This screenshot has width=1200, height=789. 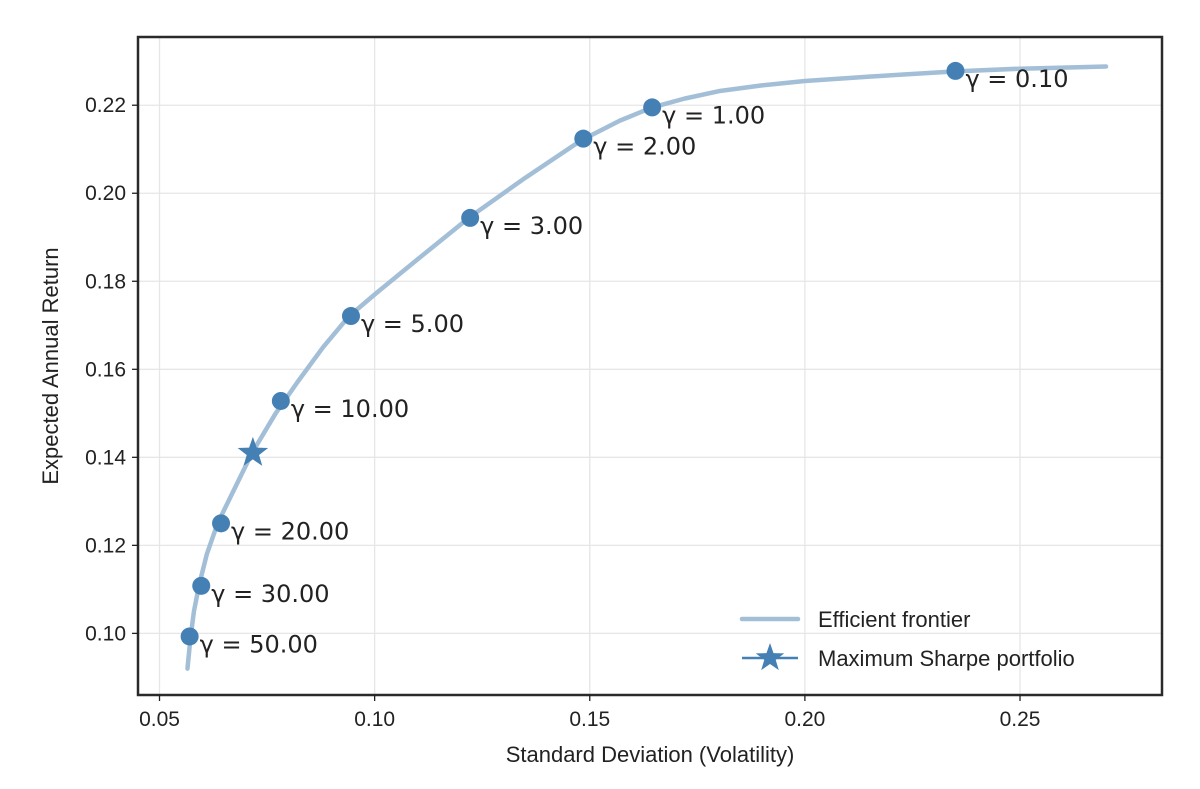 I want to click on y-tick-label: 0.22, so click(x=105, y=105).